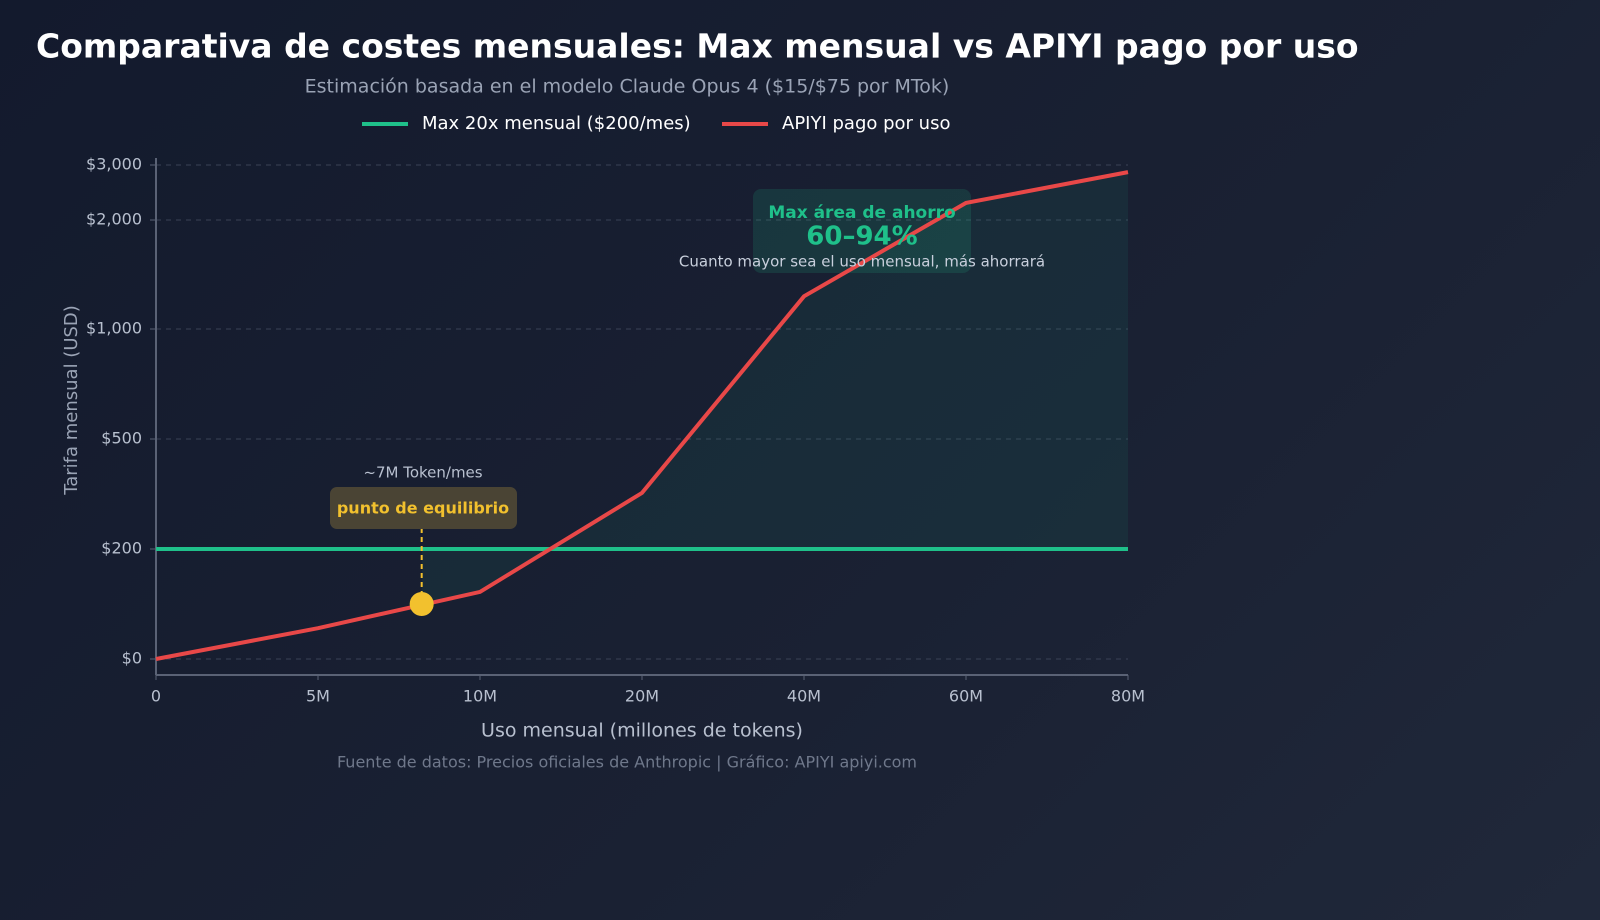  Describe the element at coordinates (1128, 696) in the screenshot. I see `x-tick-label: 80M` at that location.